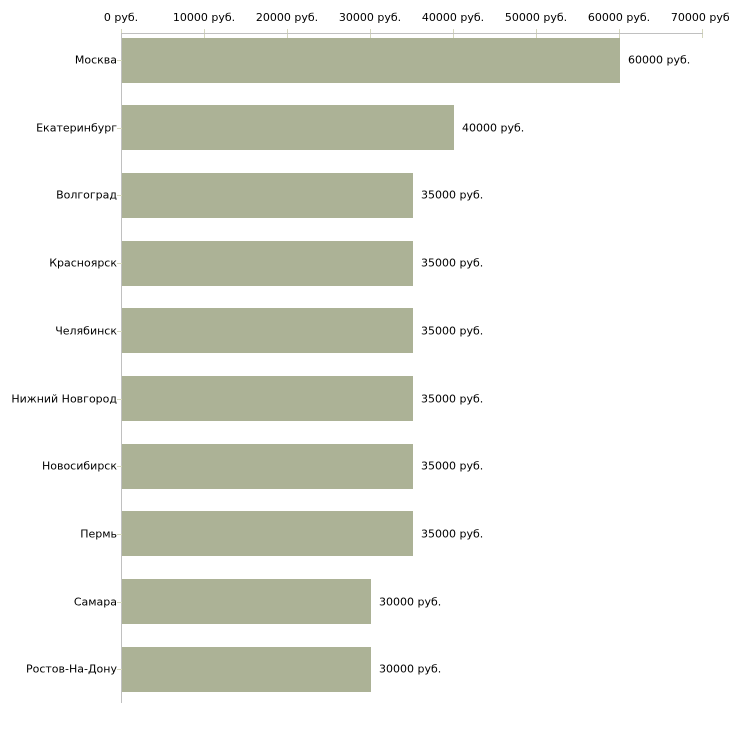 The image size is (730, 730). Describe the element at coordinates (79, 466) in the screenshot. I see `category-label: Новосибирск` at that location.